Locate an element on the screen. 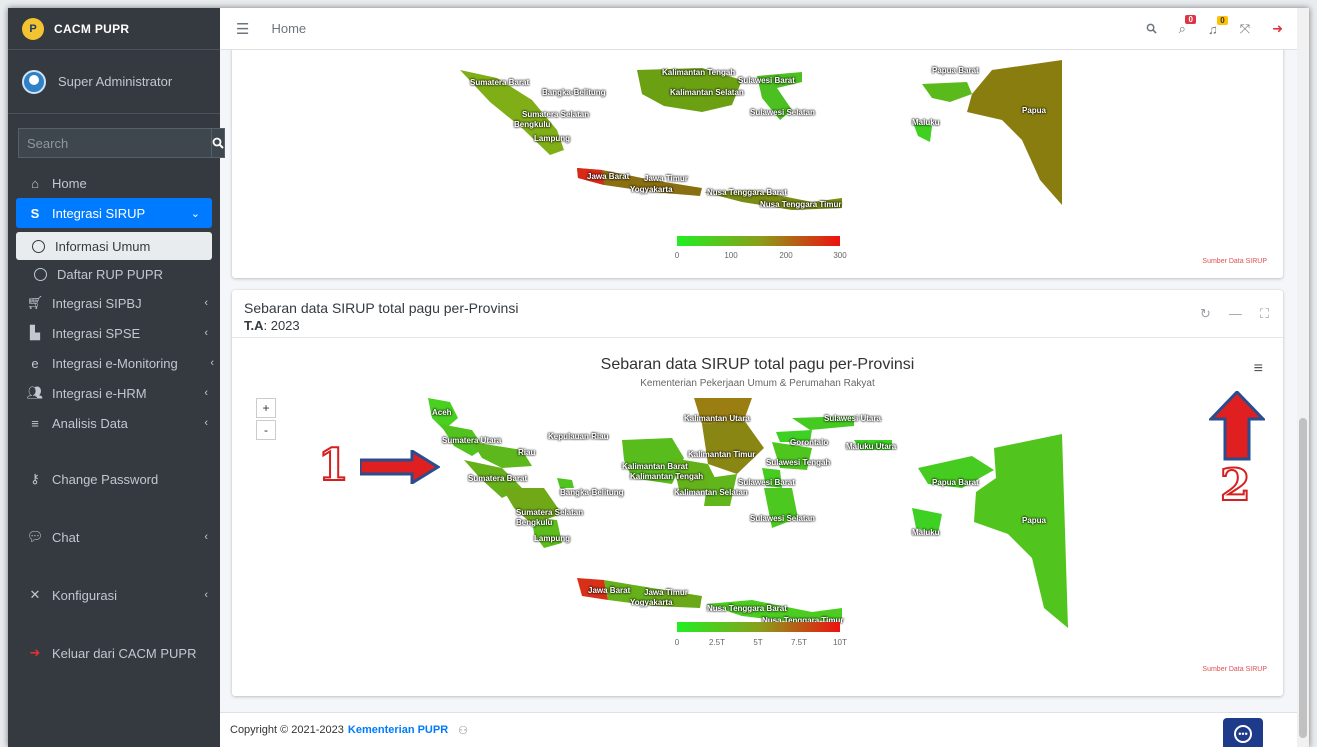  map-region-papua is located at coordinates (1021, 531).